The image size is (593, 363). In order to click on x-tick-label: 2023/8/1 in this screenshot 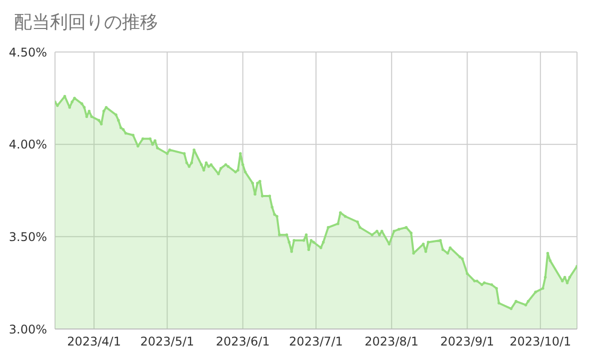, I will do `click(391, 341)`.